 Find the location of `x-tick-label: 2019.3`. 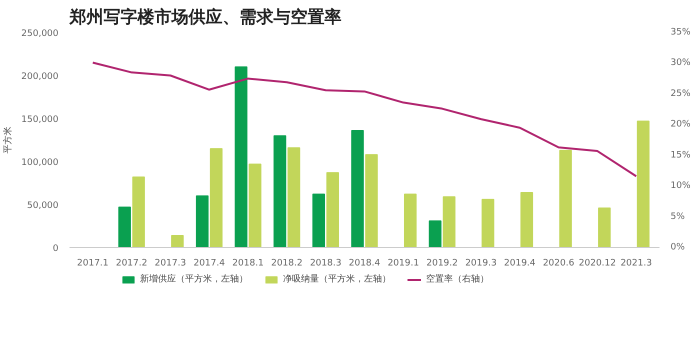

x-tick-label: 2019.3 is located at coordinates (481, 263).